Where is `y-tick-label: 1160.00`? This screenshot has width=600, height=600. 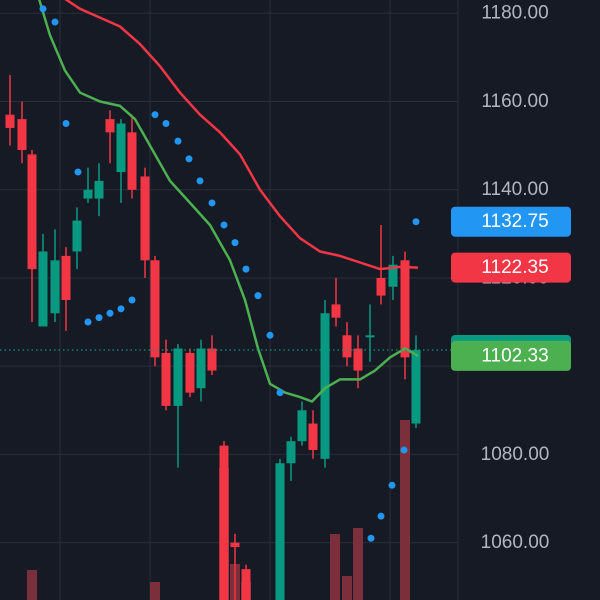 y-tick-label: 1160.00 is located at coordinates (514, 101).